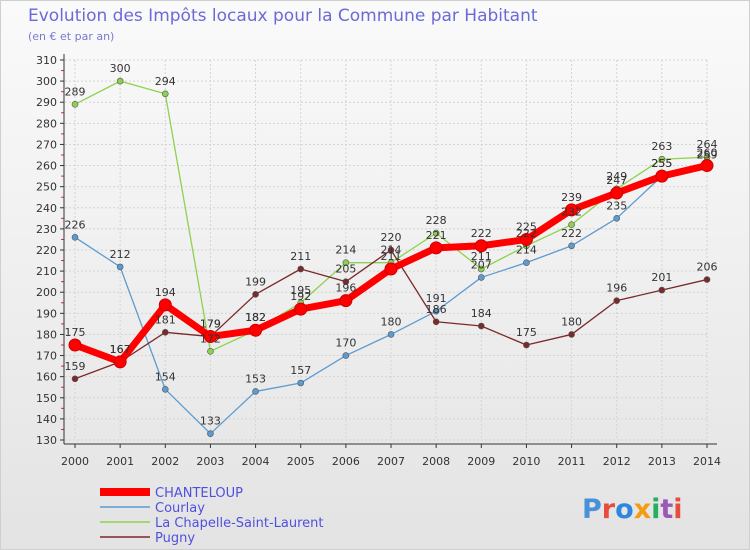 This screenshot has height=550, width=750. What do you see at coordinates (46, 123) in the screenshot?
I see `y-tick-label: 280` at bounding box center [46, 123].